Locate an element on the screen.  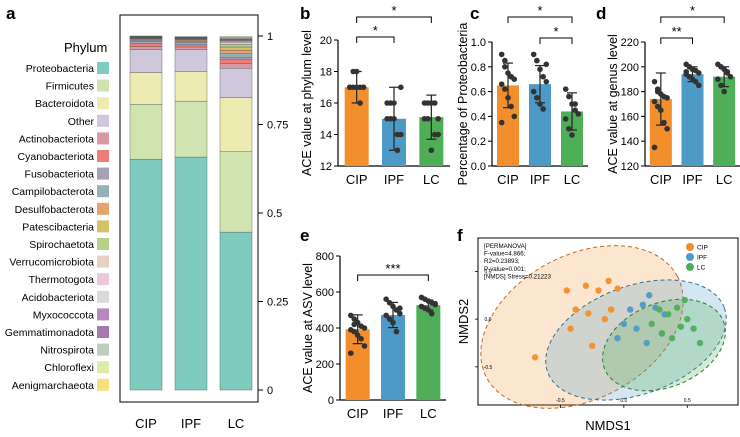
stacked-segment-fusobacteriota-cip is located at coordinates (146, 42).